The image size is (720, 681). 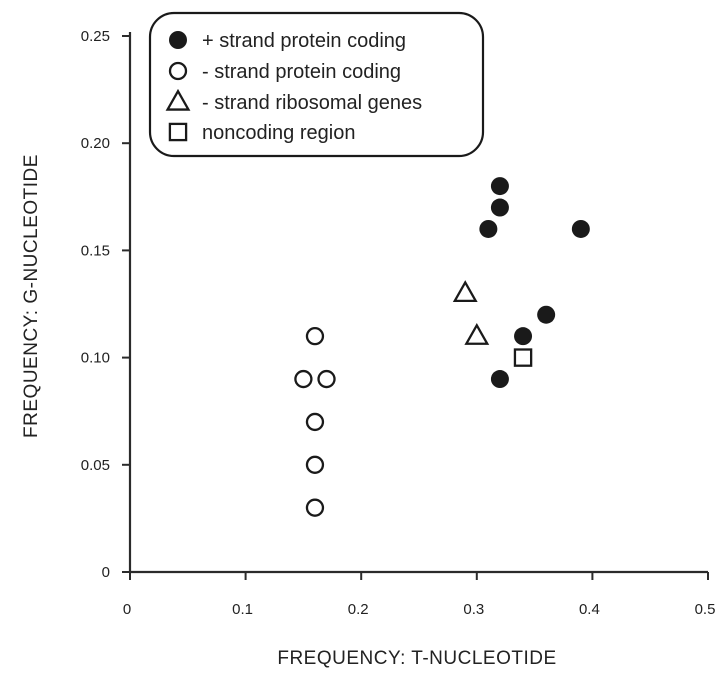 I want to click on x-tick-label: 0.4, so click(x=589, y=609).